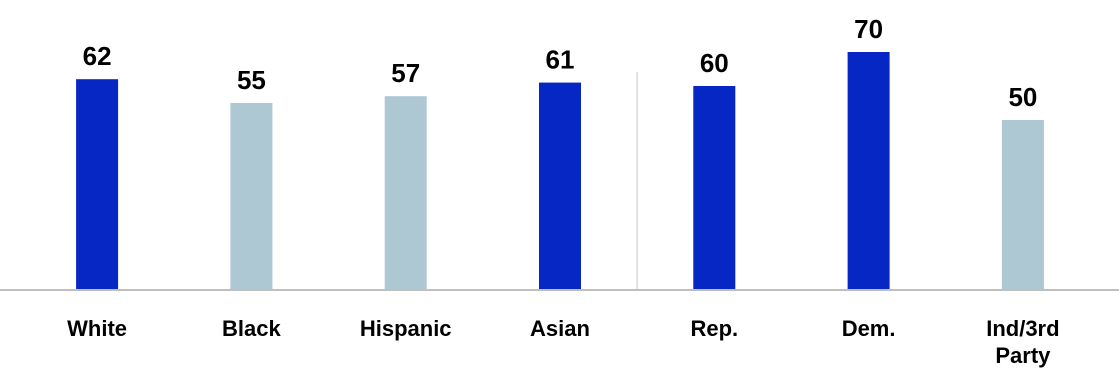 The width and height of the screenshot is (1119, 376). What do you see at coordinates (1022, 97) in the screenshot?
I see `value-label: 50` at bounding box center [1022, 97].